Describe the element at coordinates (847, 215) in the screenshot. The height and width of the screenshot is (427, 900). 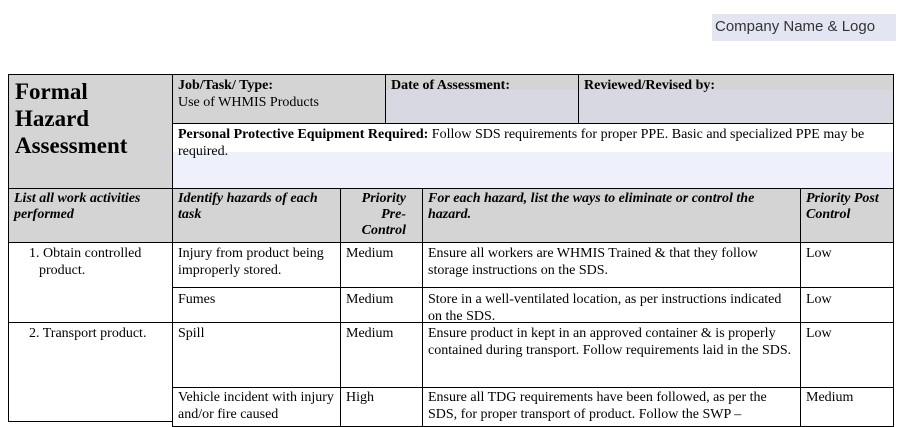
I see `col-header-post-control: Priority Post Control` at that location.